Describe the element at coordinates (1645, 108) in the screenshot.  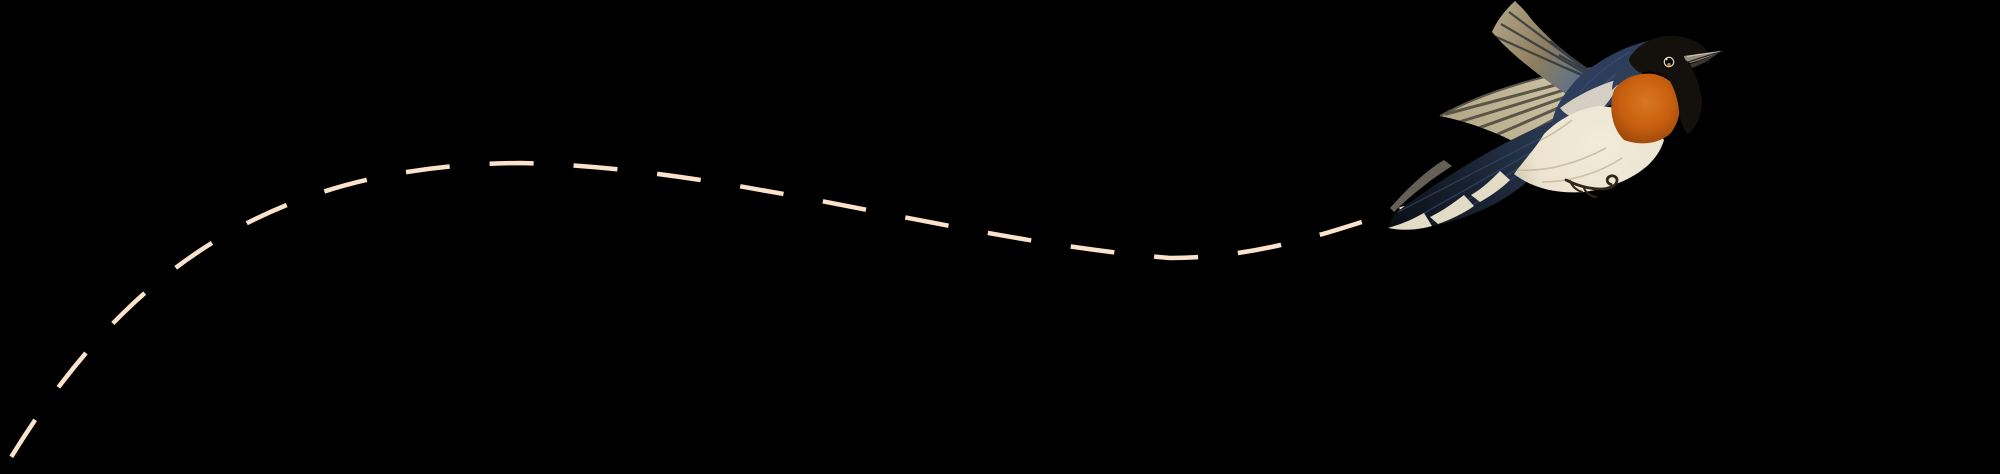
I see `throat-bib` at that location.